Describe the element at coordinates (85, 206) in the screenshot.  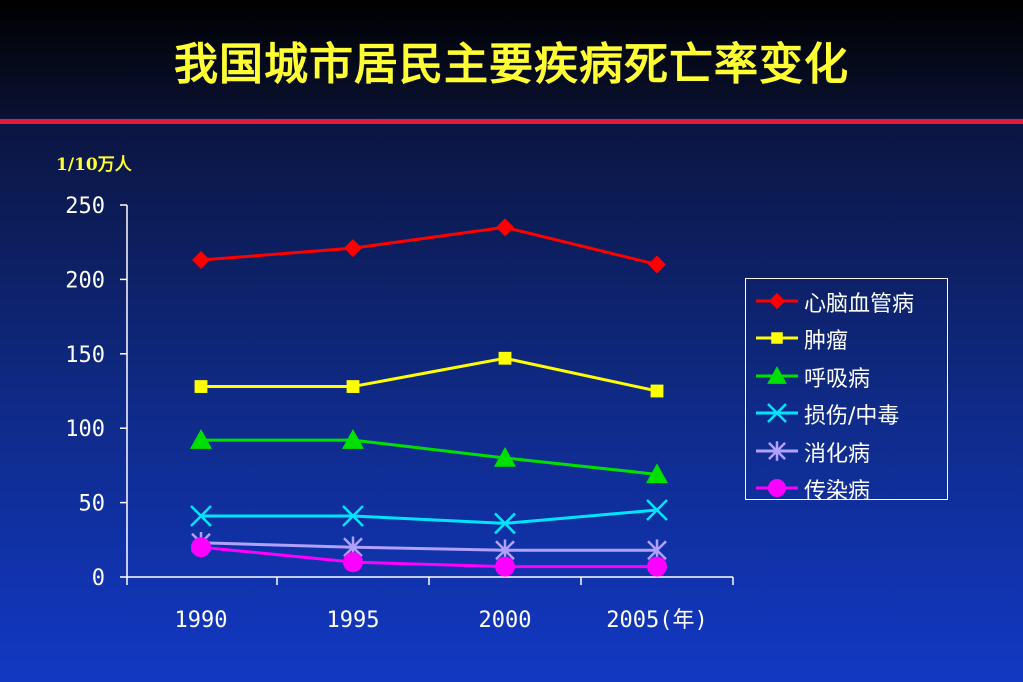
I see `y-tick-label: 250` at that location.